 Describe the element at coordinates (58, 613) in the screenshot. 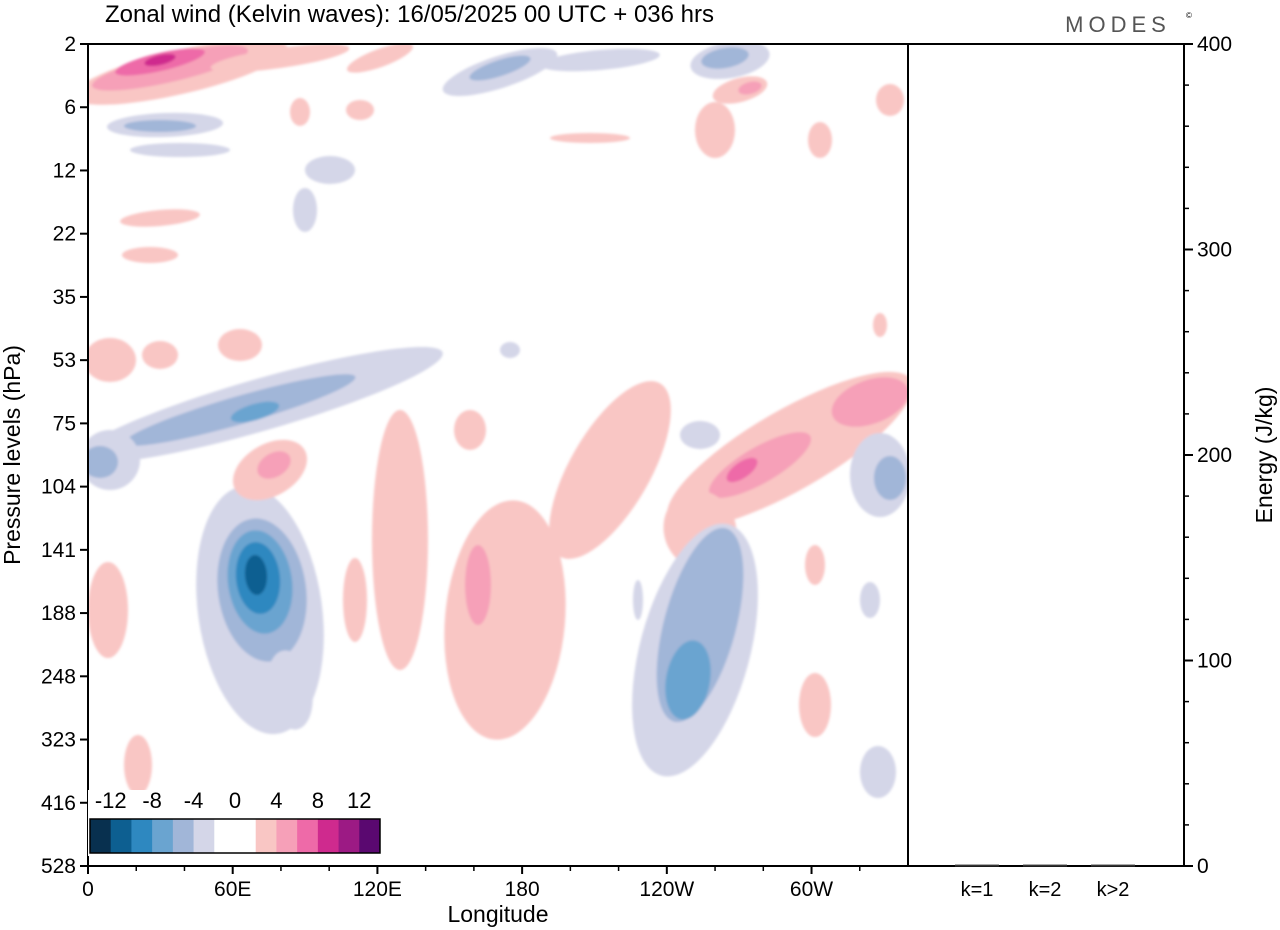

I see `y-tick-label: 188` at that location.